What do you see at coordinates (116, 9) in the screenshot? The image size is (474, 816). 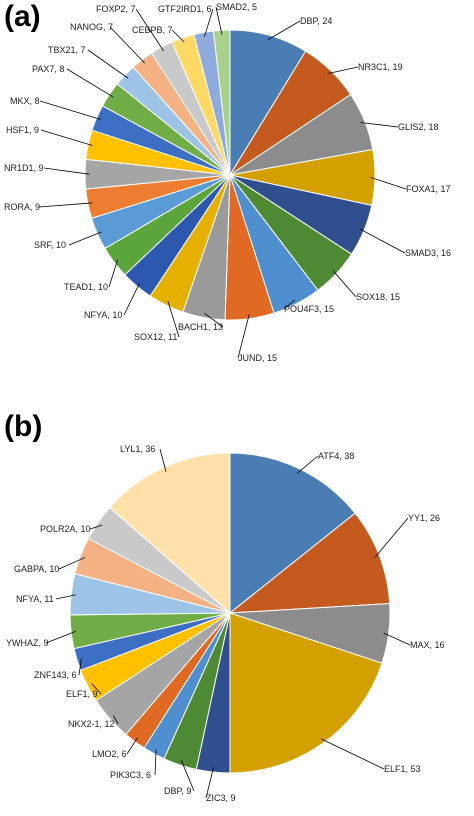 I see `slice-label: FOXP2, 7` at bounding box center [116, 9].